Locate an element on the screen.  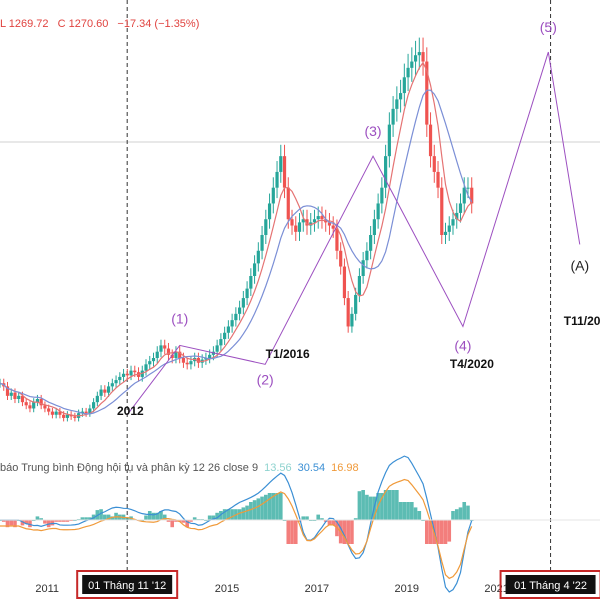
wave-label-1: (1) is located at coordinates (179, 318).